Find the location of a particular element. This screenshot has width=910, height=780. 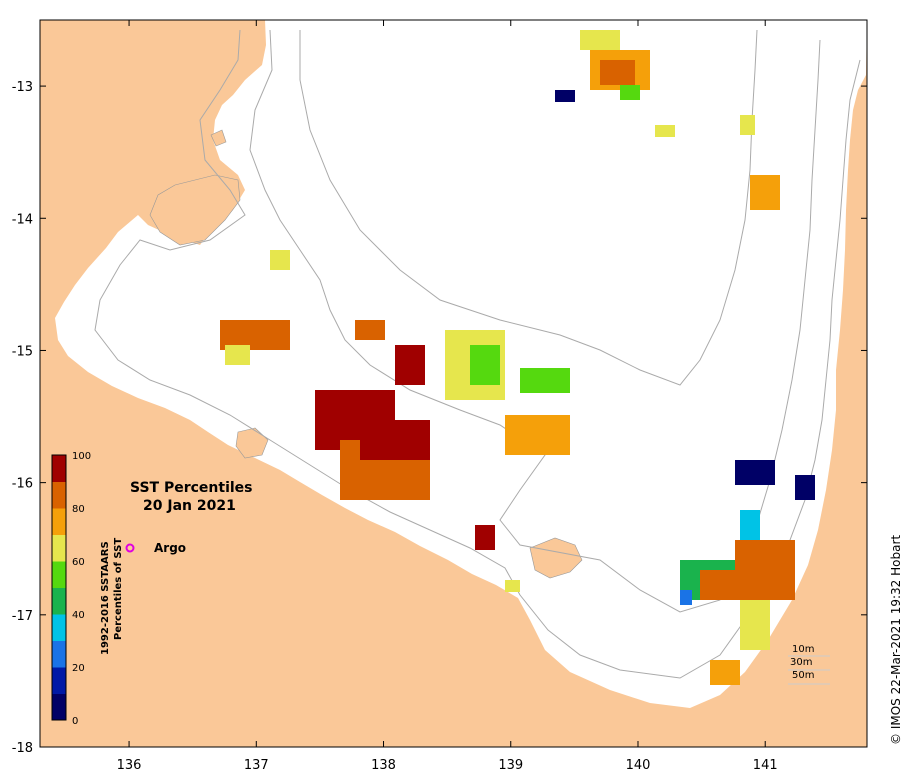

isobath-legend: 10m 30m 50m is located at coordinates (809, 664).